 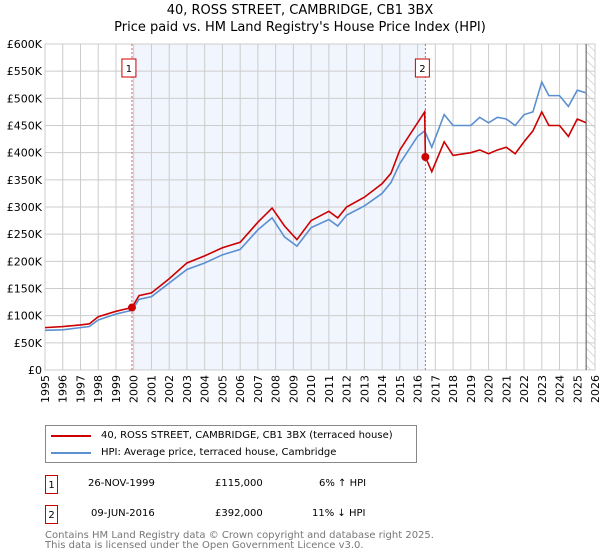 What do you see at coordinates (258, 389) in the screenshot?
I see `x-tick-label: 2007` at bounding box center [258, 389].